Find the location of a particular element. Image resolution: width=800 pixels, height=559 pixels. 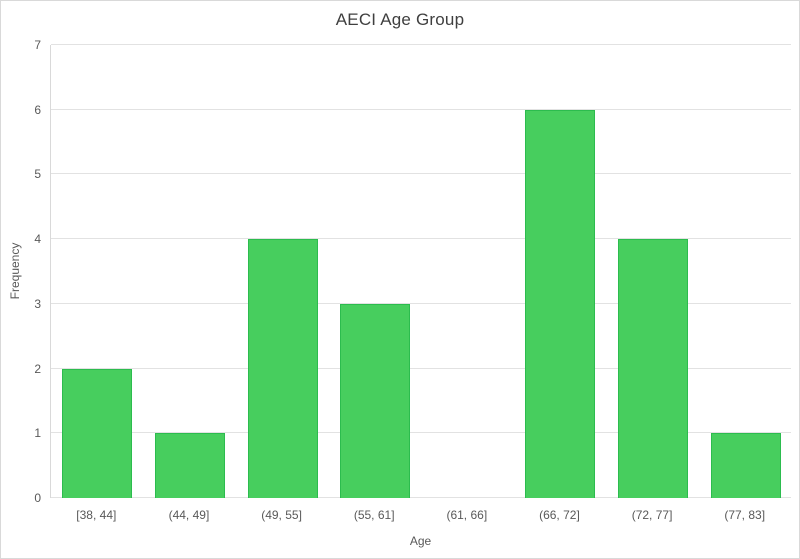

y-tick-label: 5 is located at coordinates (37, 174).